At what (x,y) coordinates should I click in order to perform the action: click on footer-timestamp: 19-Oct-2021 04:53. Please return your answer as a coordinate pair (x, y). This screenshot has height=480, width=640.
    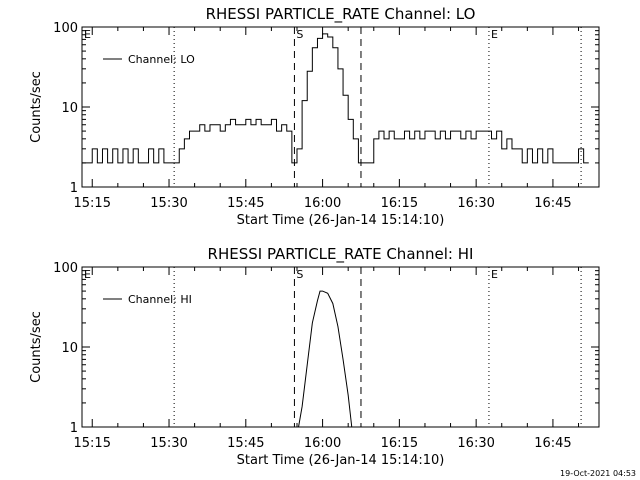
    Looking at the image, I should click on (598, 473).